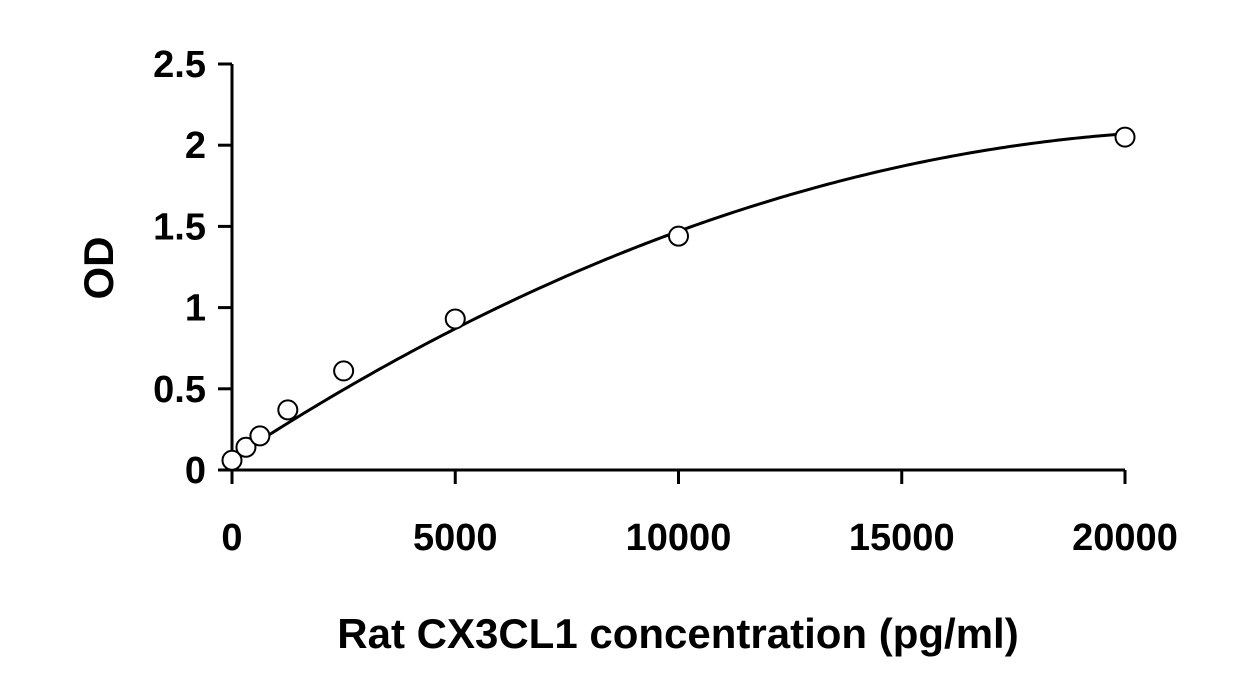 The image size is (1245, 697). What do you see at coordinates (179, 65) in the screenshot?
I see `y-tick-label: 2.5` at bounding box center [179, 65].